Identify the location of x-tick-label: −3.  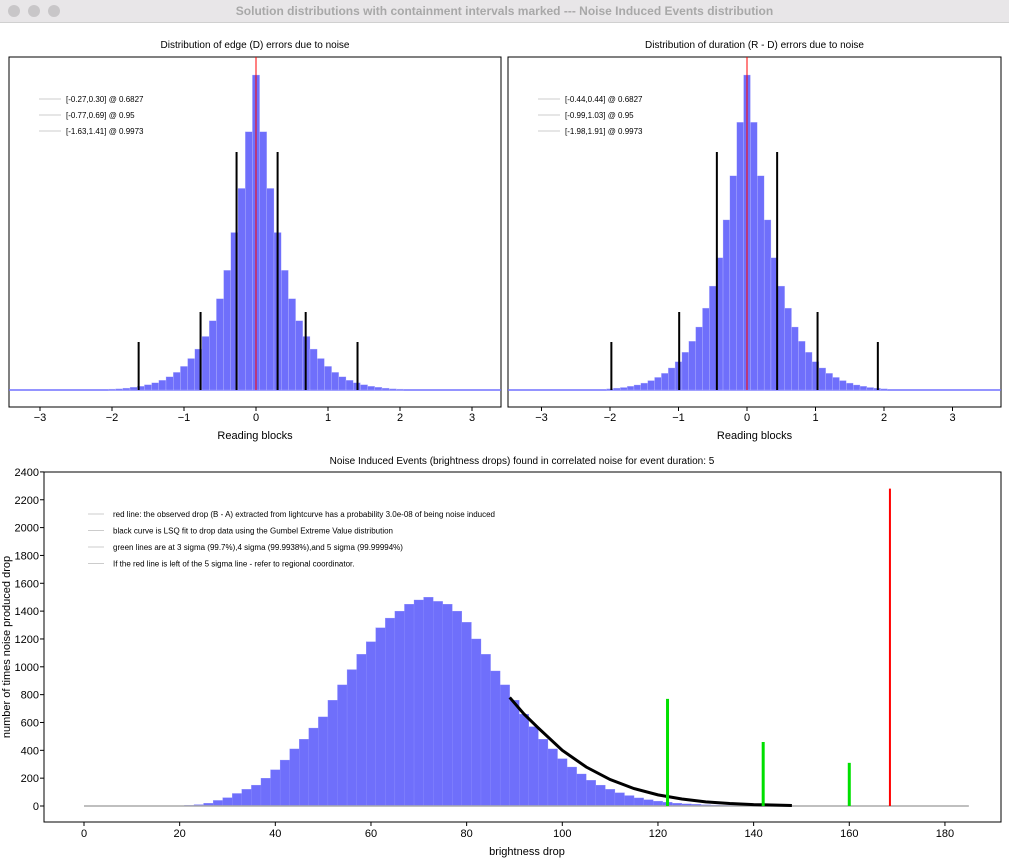
(40, 418).